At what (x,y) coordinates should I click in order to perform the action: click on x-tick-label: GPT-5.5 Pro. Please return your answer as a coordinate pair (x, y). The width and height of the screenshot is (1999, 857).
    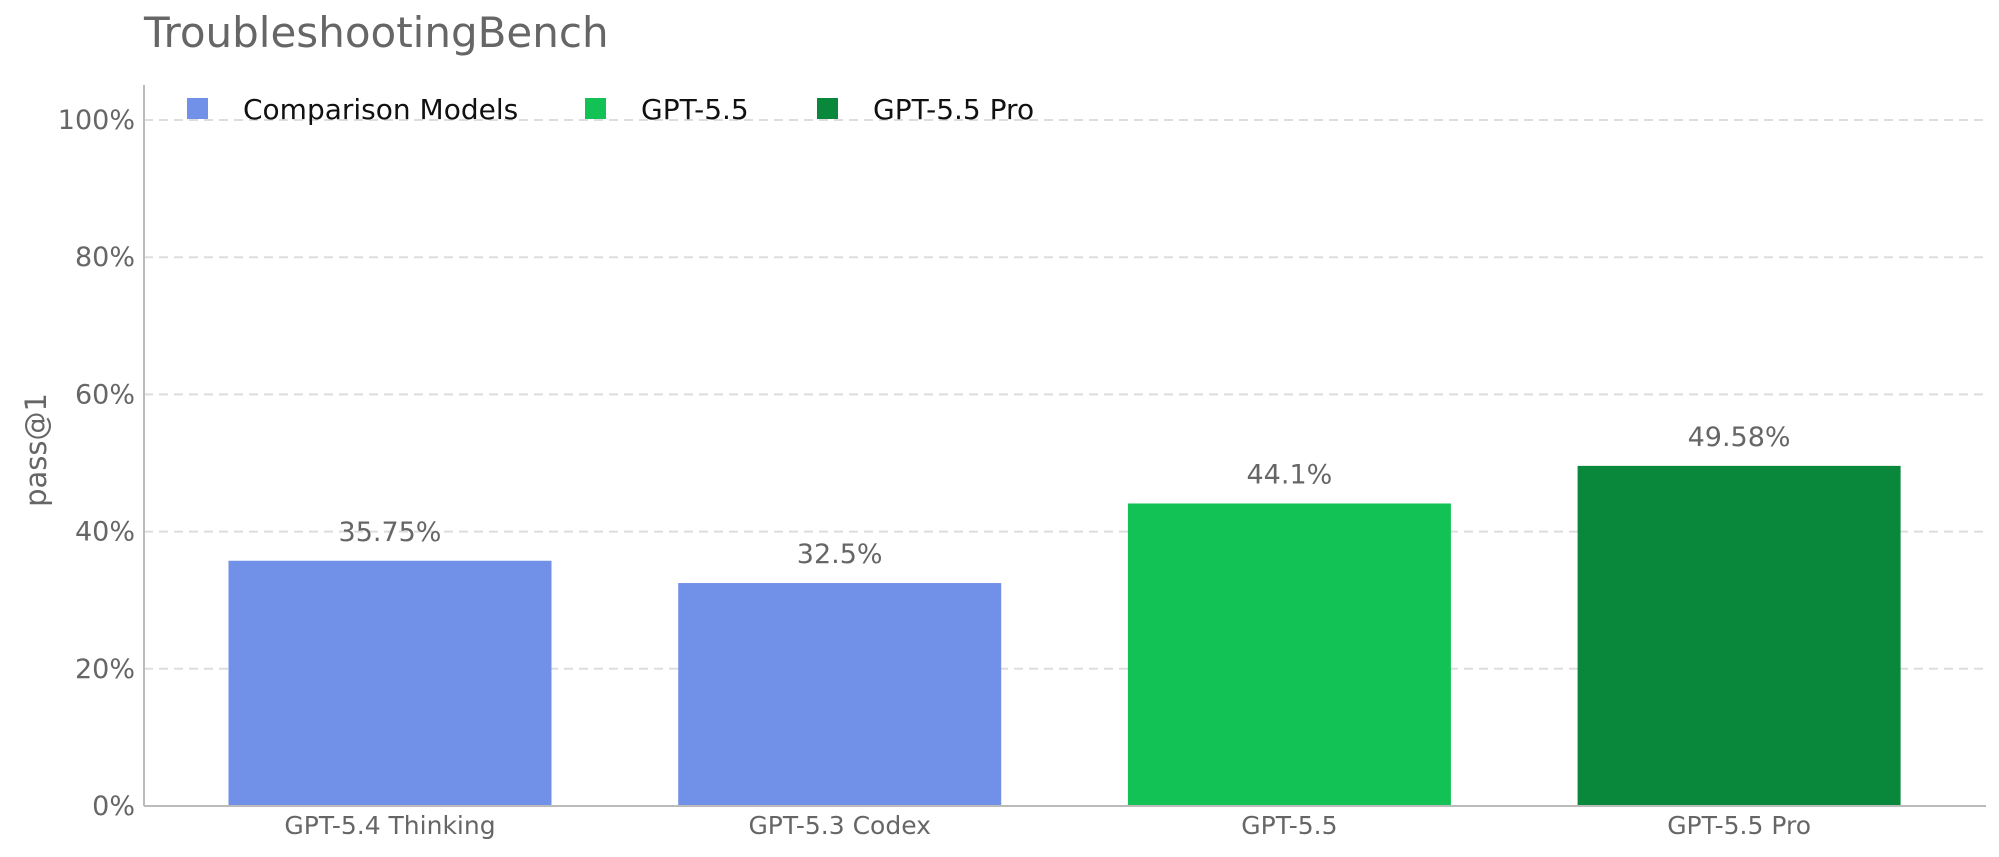
    Looking at the image, I should click on (1739, 825).